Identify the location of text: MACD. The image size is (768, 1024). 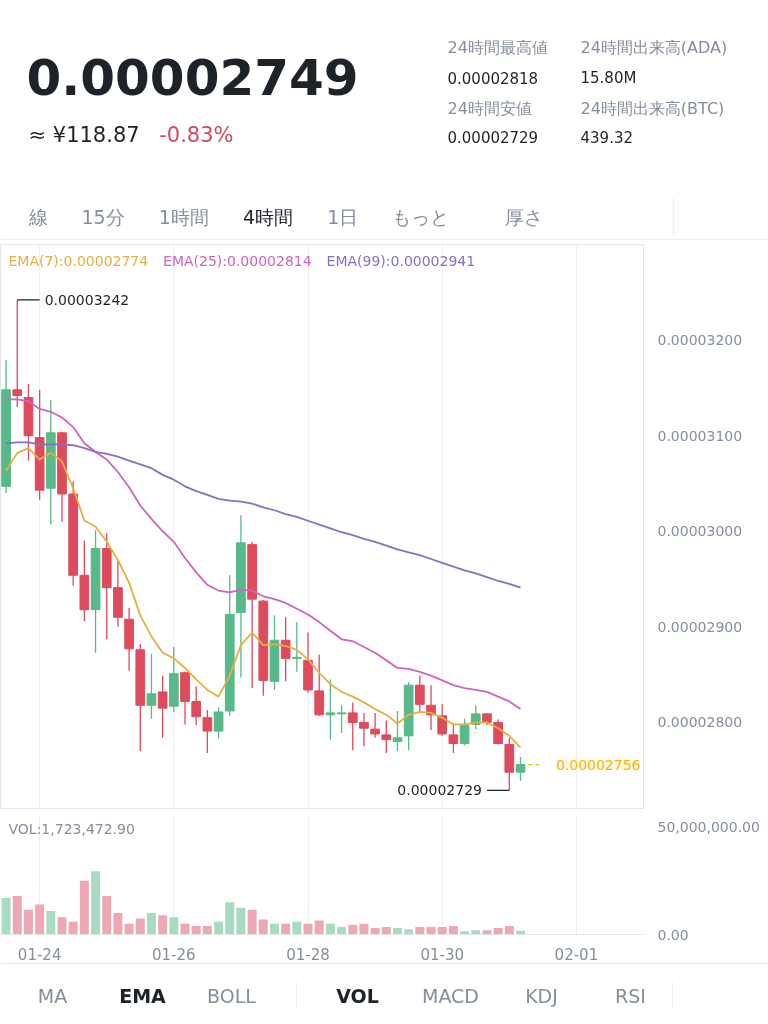
(450, 995).